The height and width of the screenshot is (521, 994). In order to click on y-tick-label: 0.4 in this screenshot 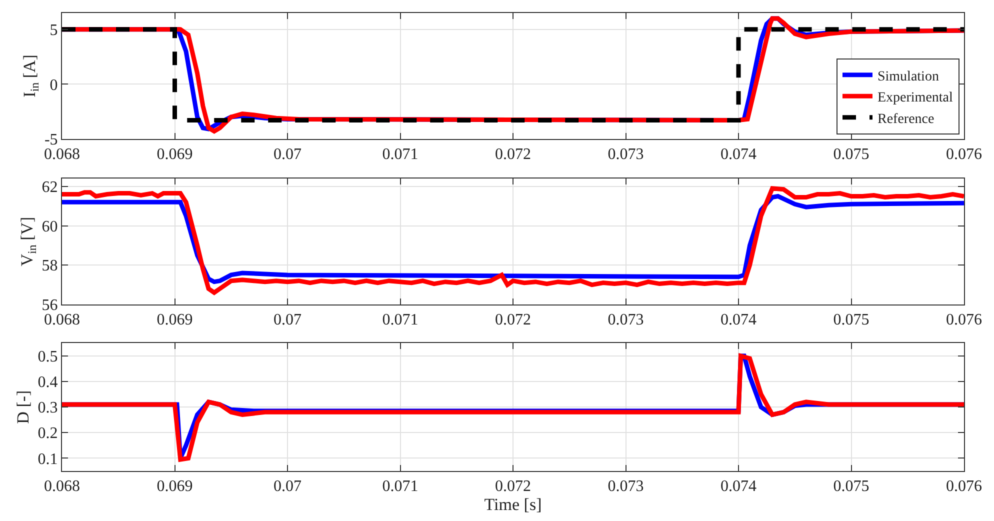, I will do `click(48, 383)`.